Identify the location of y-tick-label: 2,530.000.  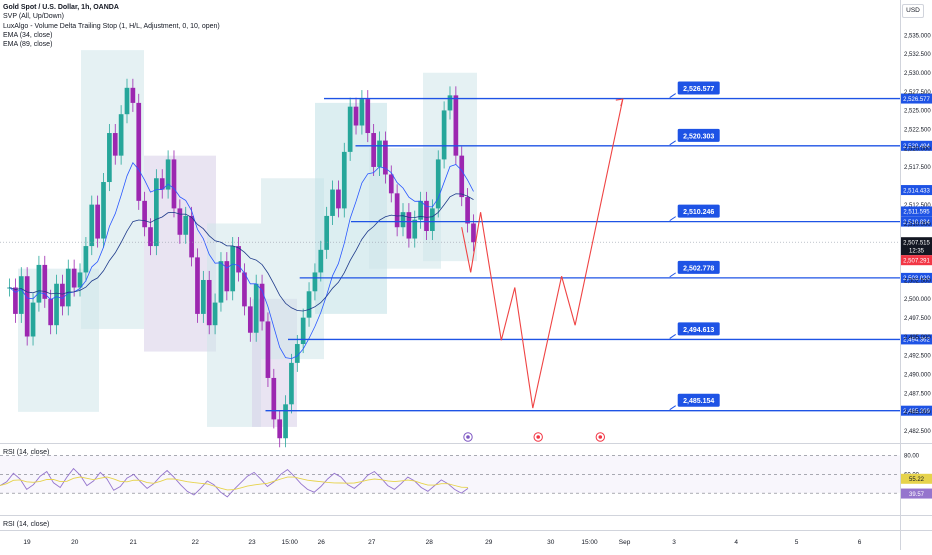
(917, 74).